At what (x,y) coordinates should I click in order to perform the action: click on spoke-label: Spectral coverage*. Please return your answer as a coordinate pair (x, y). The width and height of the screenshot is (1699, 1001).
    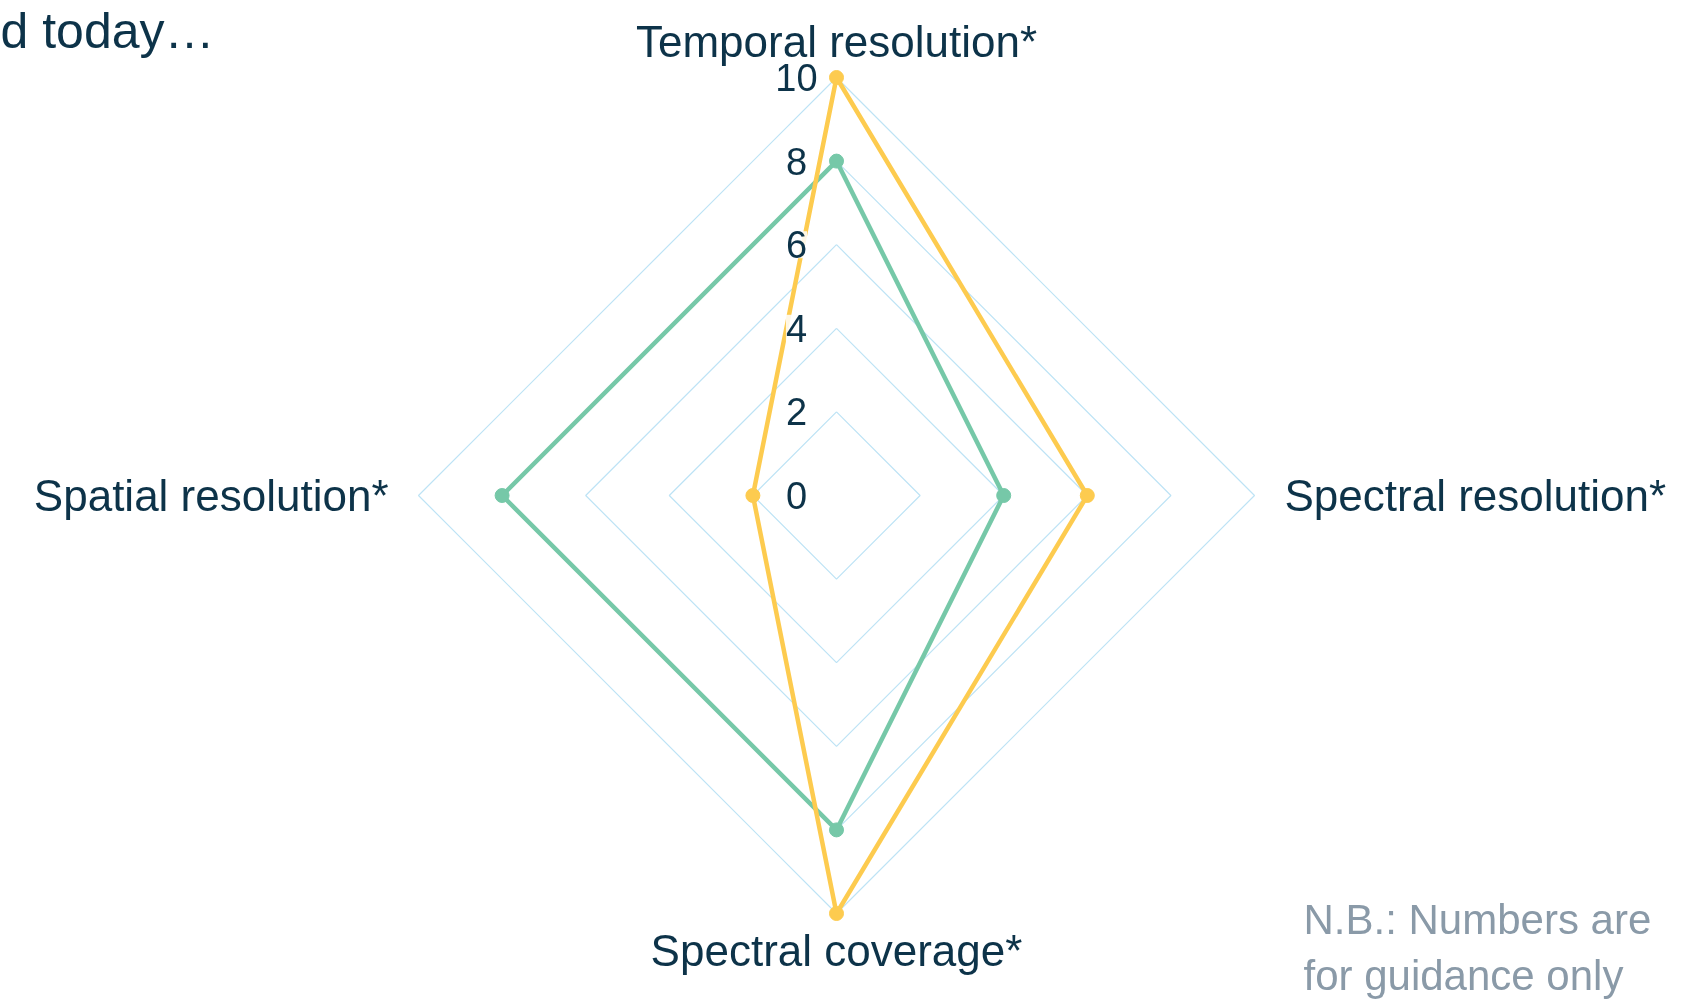
    Looking at the image, I should click on (836, 950).